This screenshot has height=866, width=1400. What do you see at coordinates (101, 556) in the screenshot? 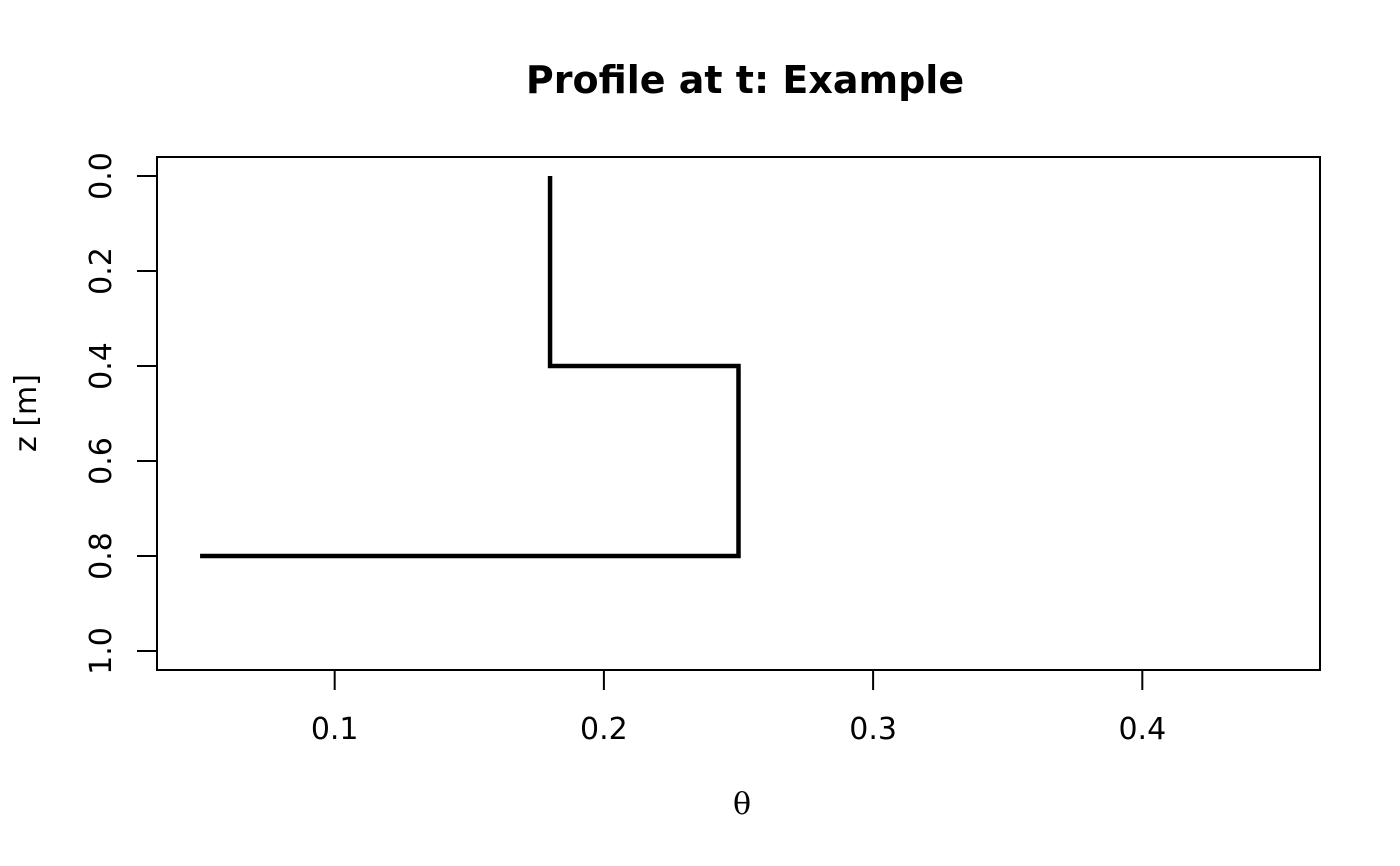
I see `y-tick-label: 0.8` at bounding box center [101, 556].